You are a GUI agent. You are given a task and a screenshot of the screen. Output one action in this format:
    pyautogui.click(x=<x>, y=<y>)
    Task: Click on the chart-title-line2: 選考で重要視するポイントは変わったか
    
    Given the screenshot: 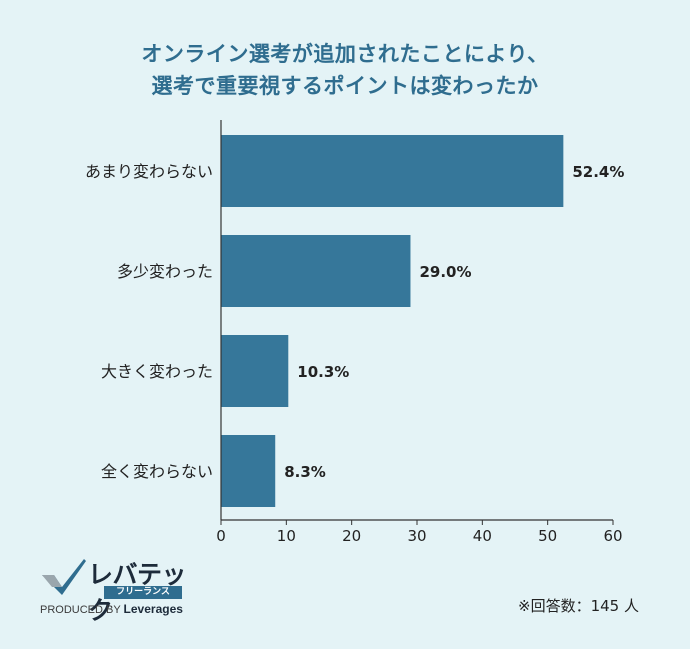 What is the action you would take?
    pyautogui.click(x=345, y=86)
    